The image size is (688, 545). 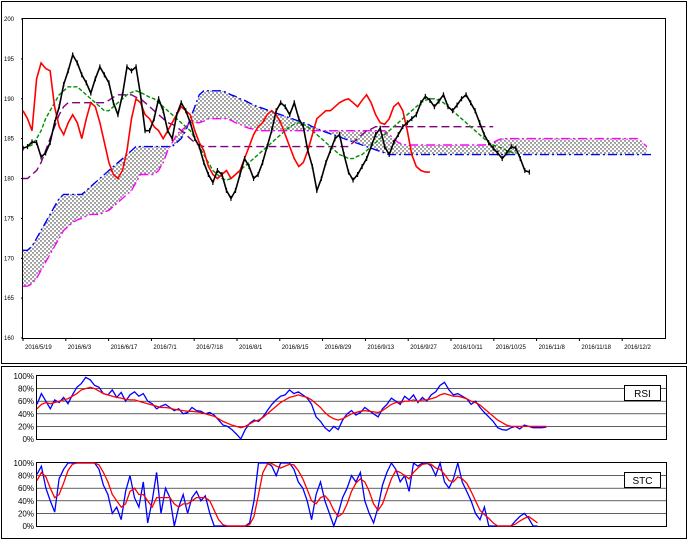 I want to click on price-x-tick-label: 2016/11/18, so click(x=596, y=348).